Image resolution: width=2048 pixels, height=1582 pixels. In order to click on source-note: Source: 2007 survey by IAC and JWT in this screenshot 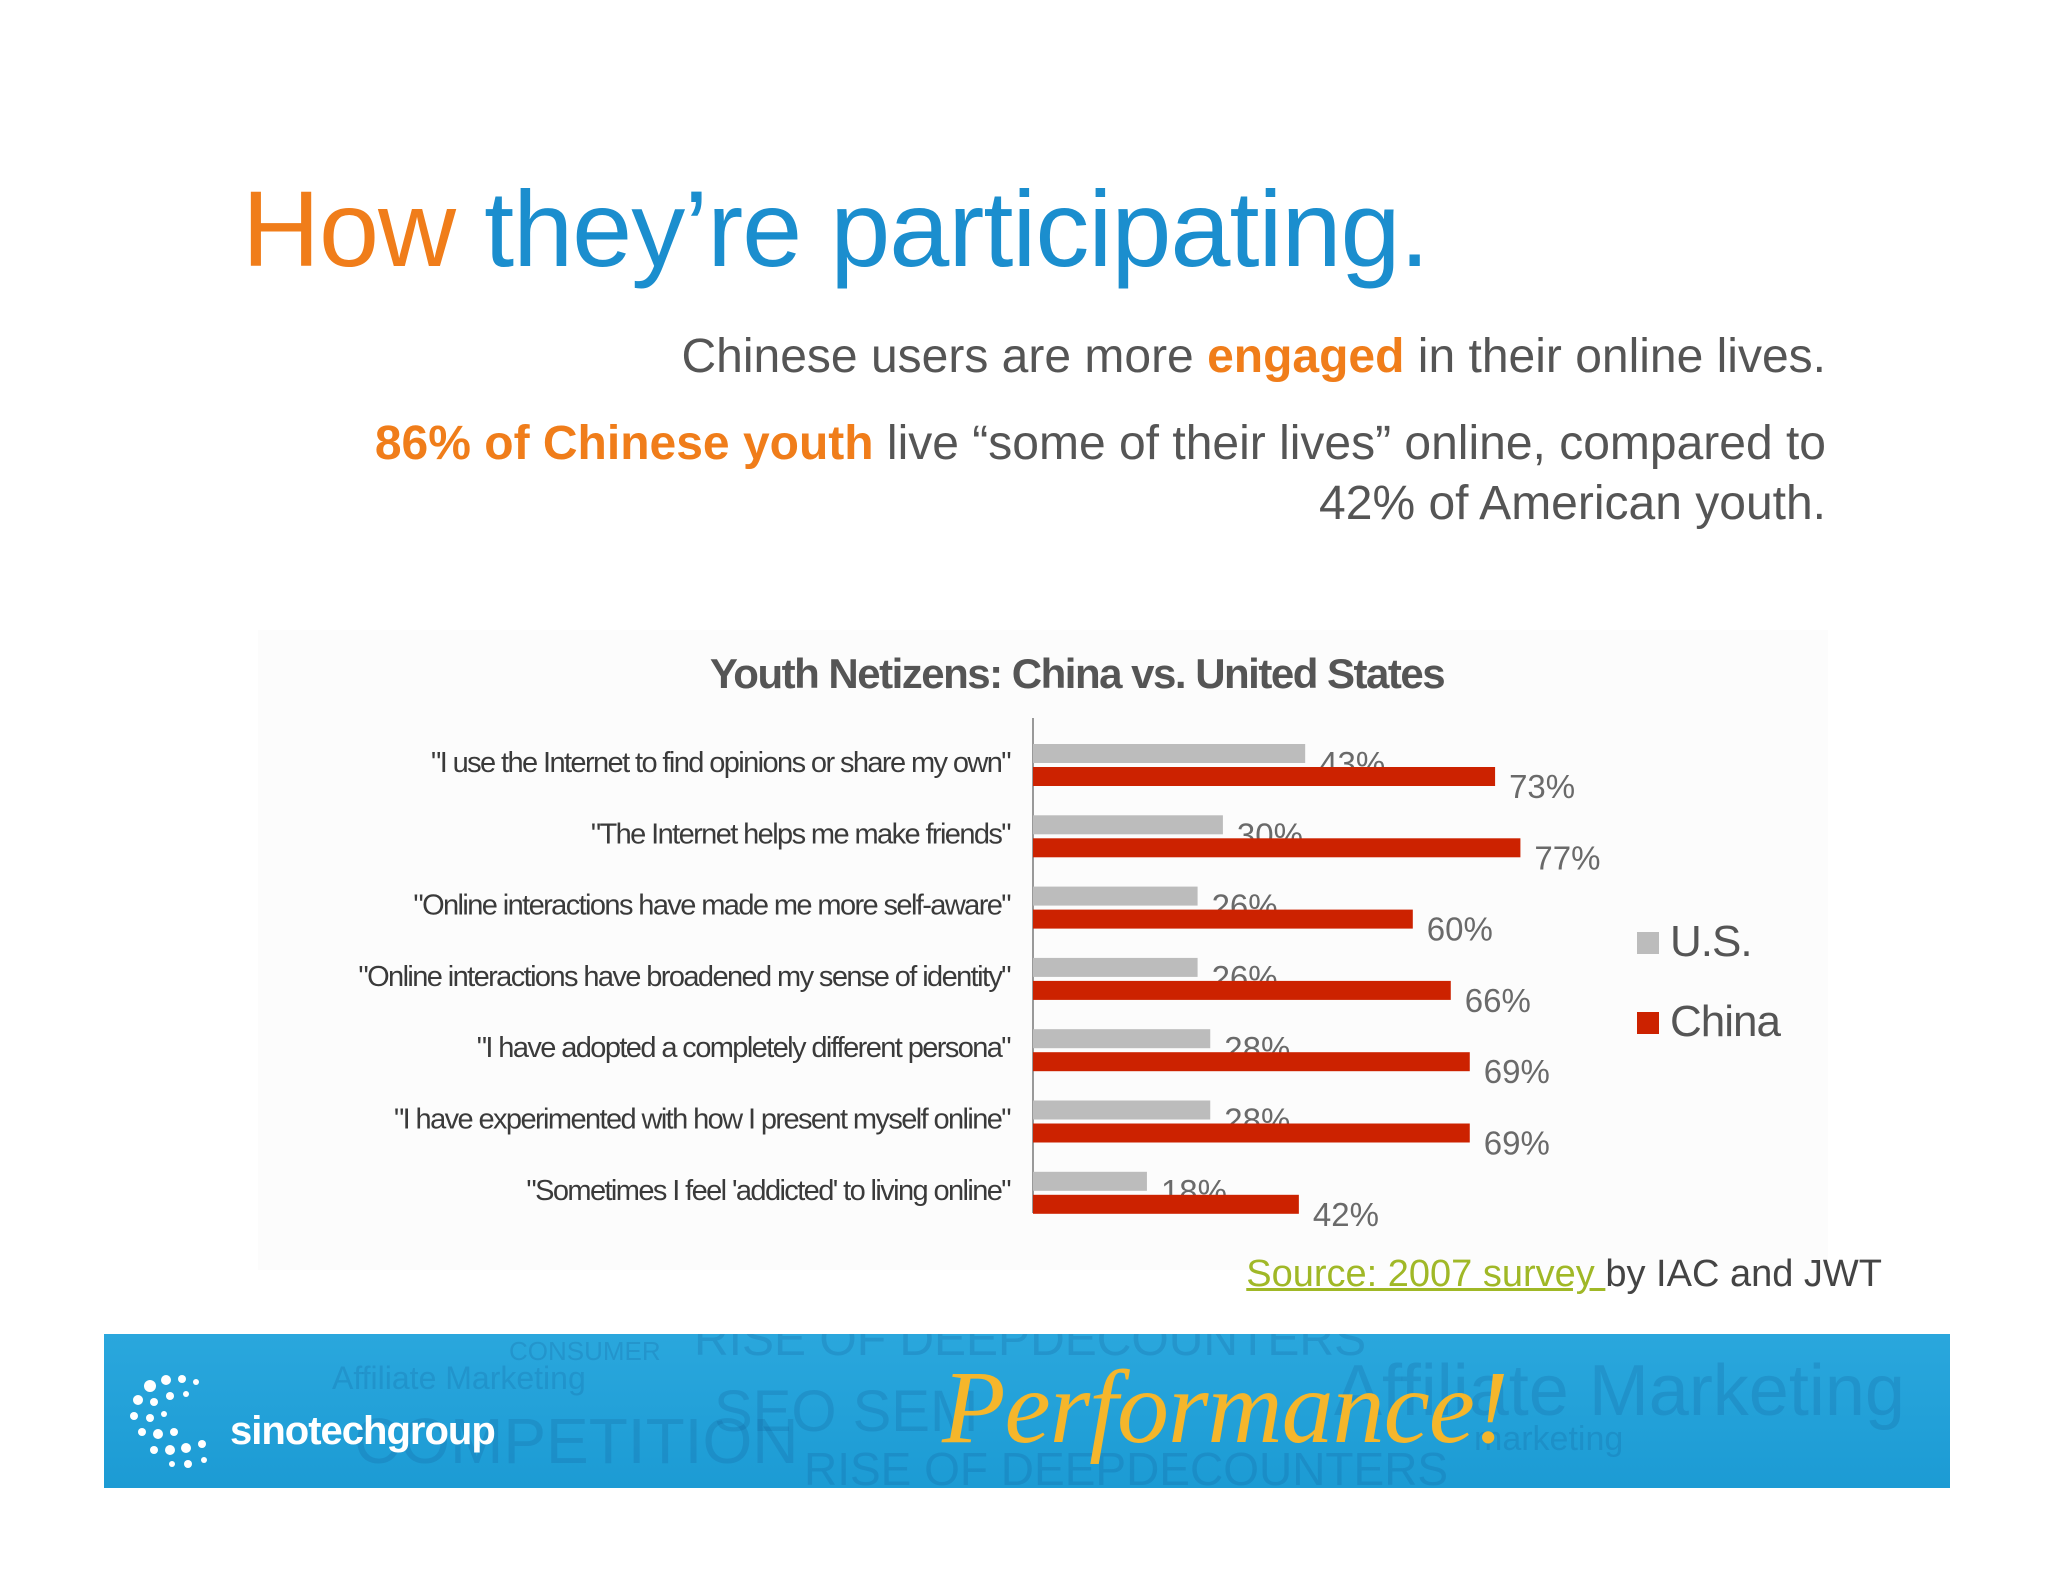, I will do `click(1564, 1274)`.